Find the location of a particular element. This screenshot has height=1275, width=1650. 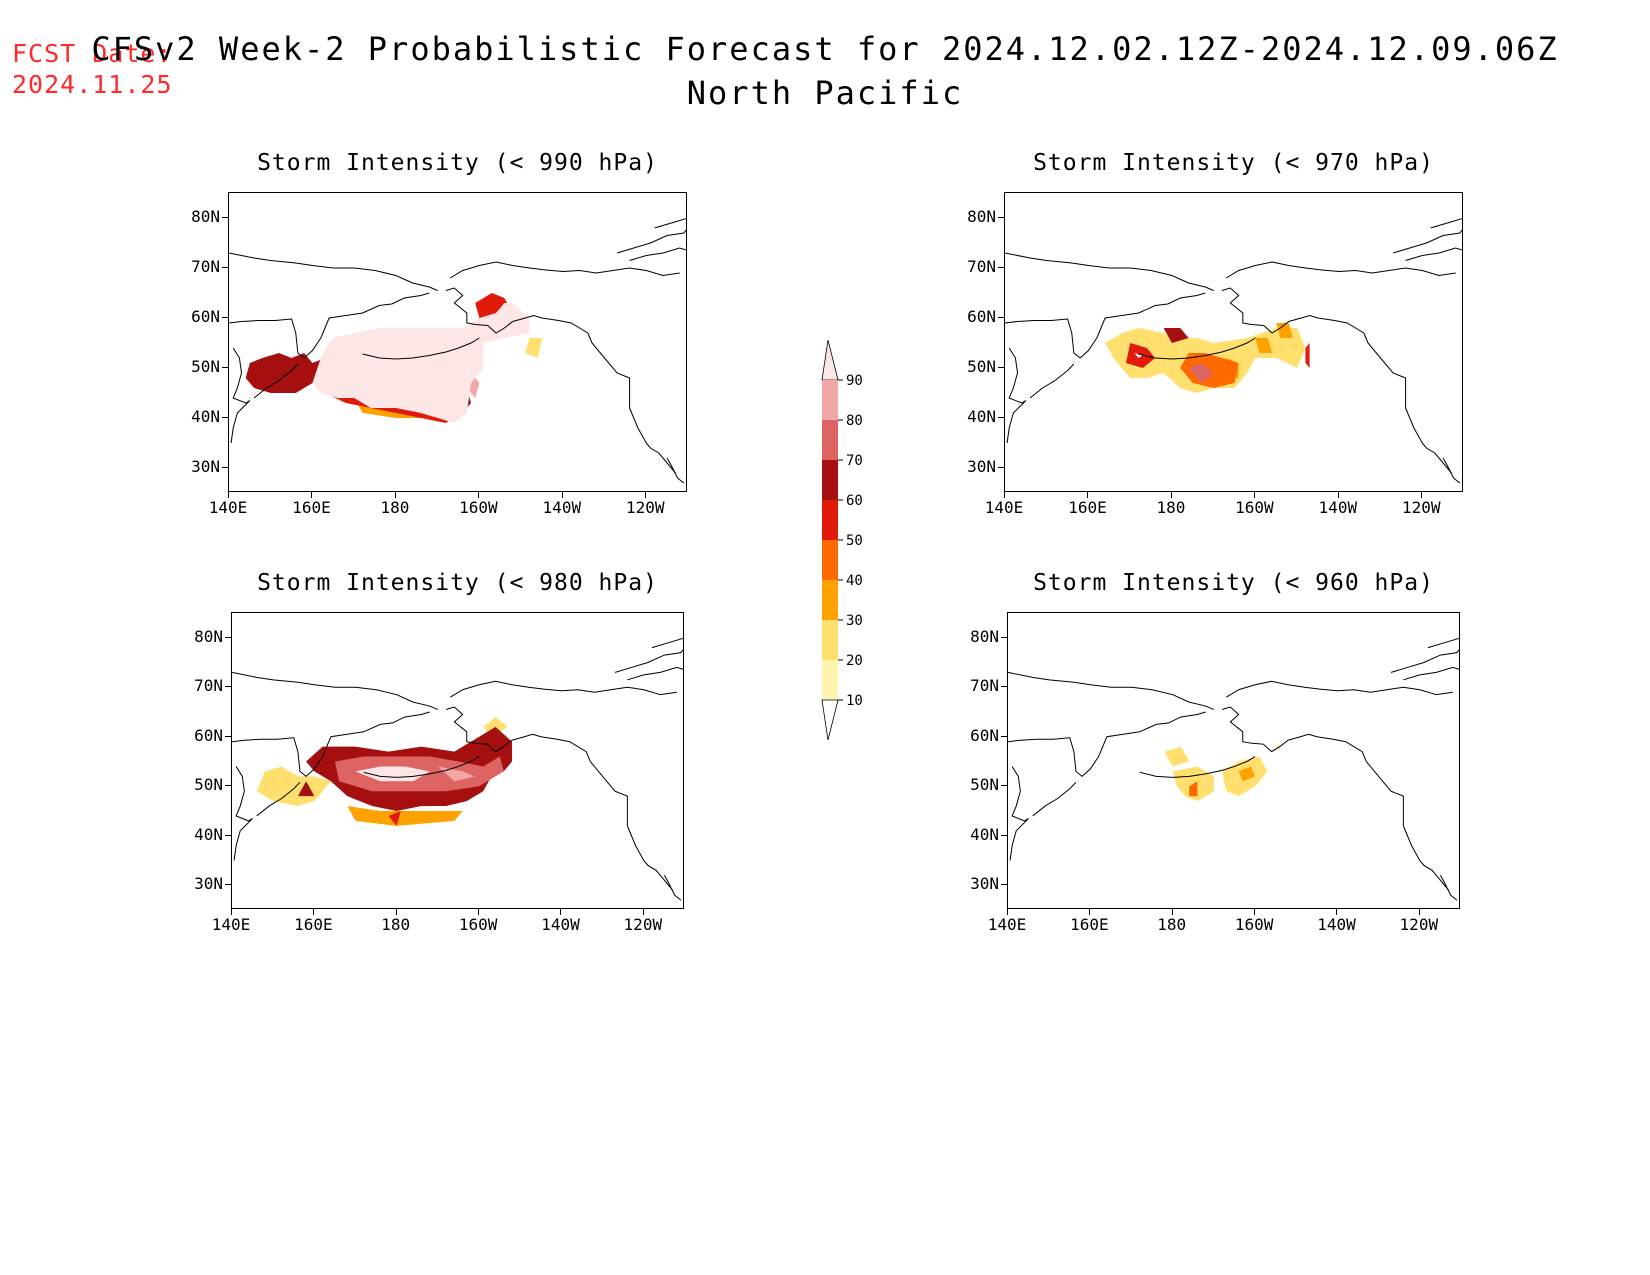

lat-tick-label: 70N is located at coordinates (205, 266).